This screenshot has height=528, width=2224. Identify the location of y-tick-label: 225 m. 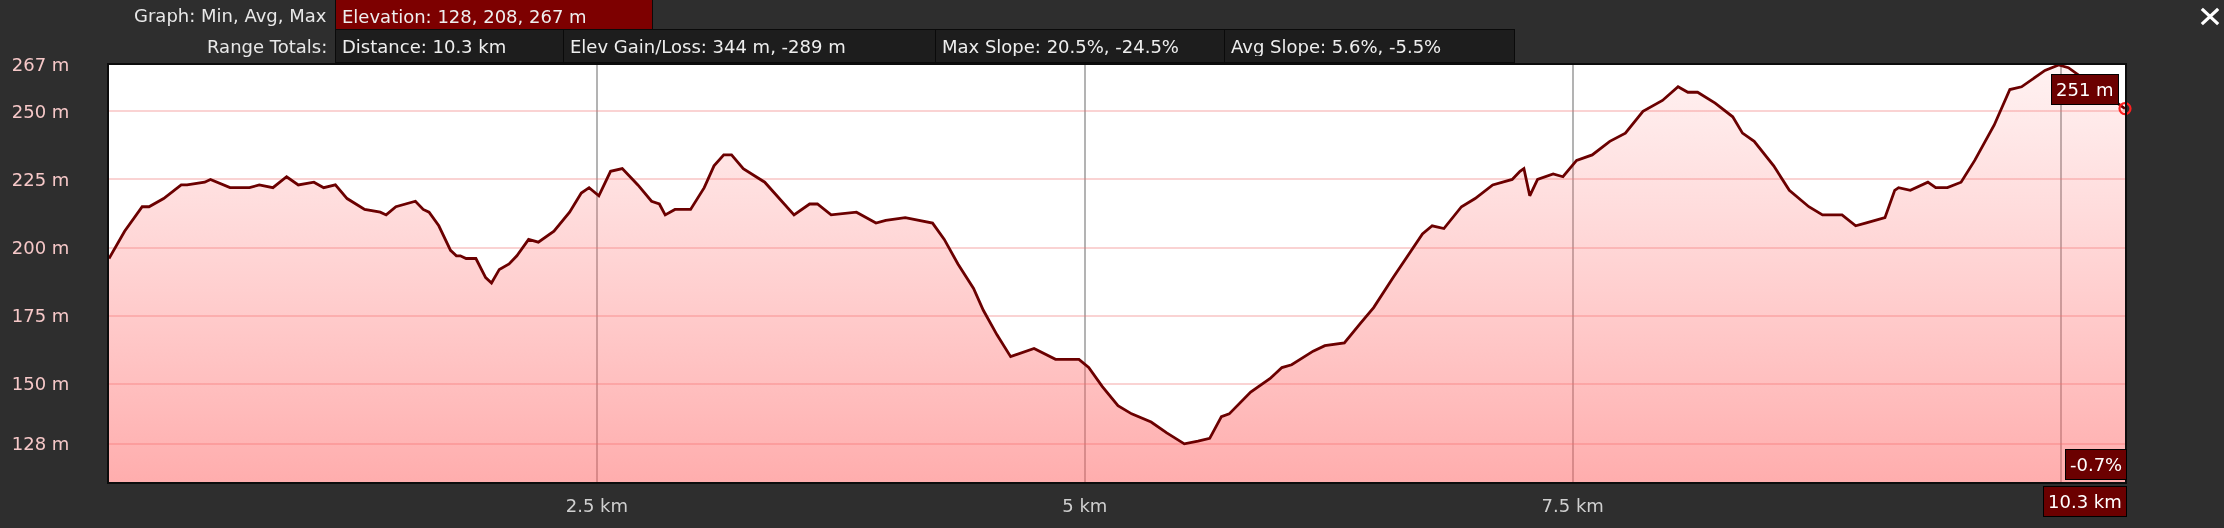
(40, 179).